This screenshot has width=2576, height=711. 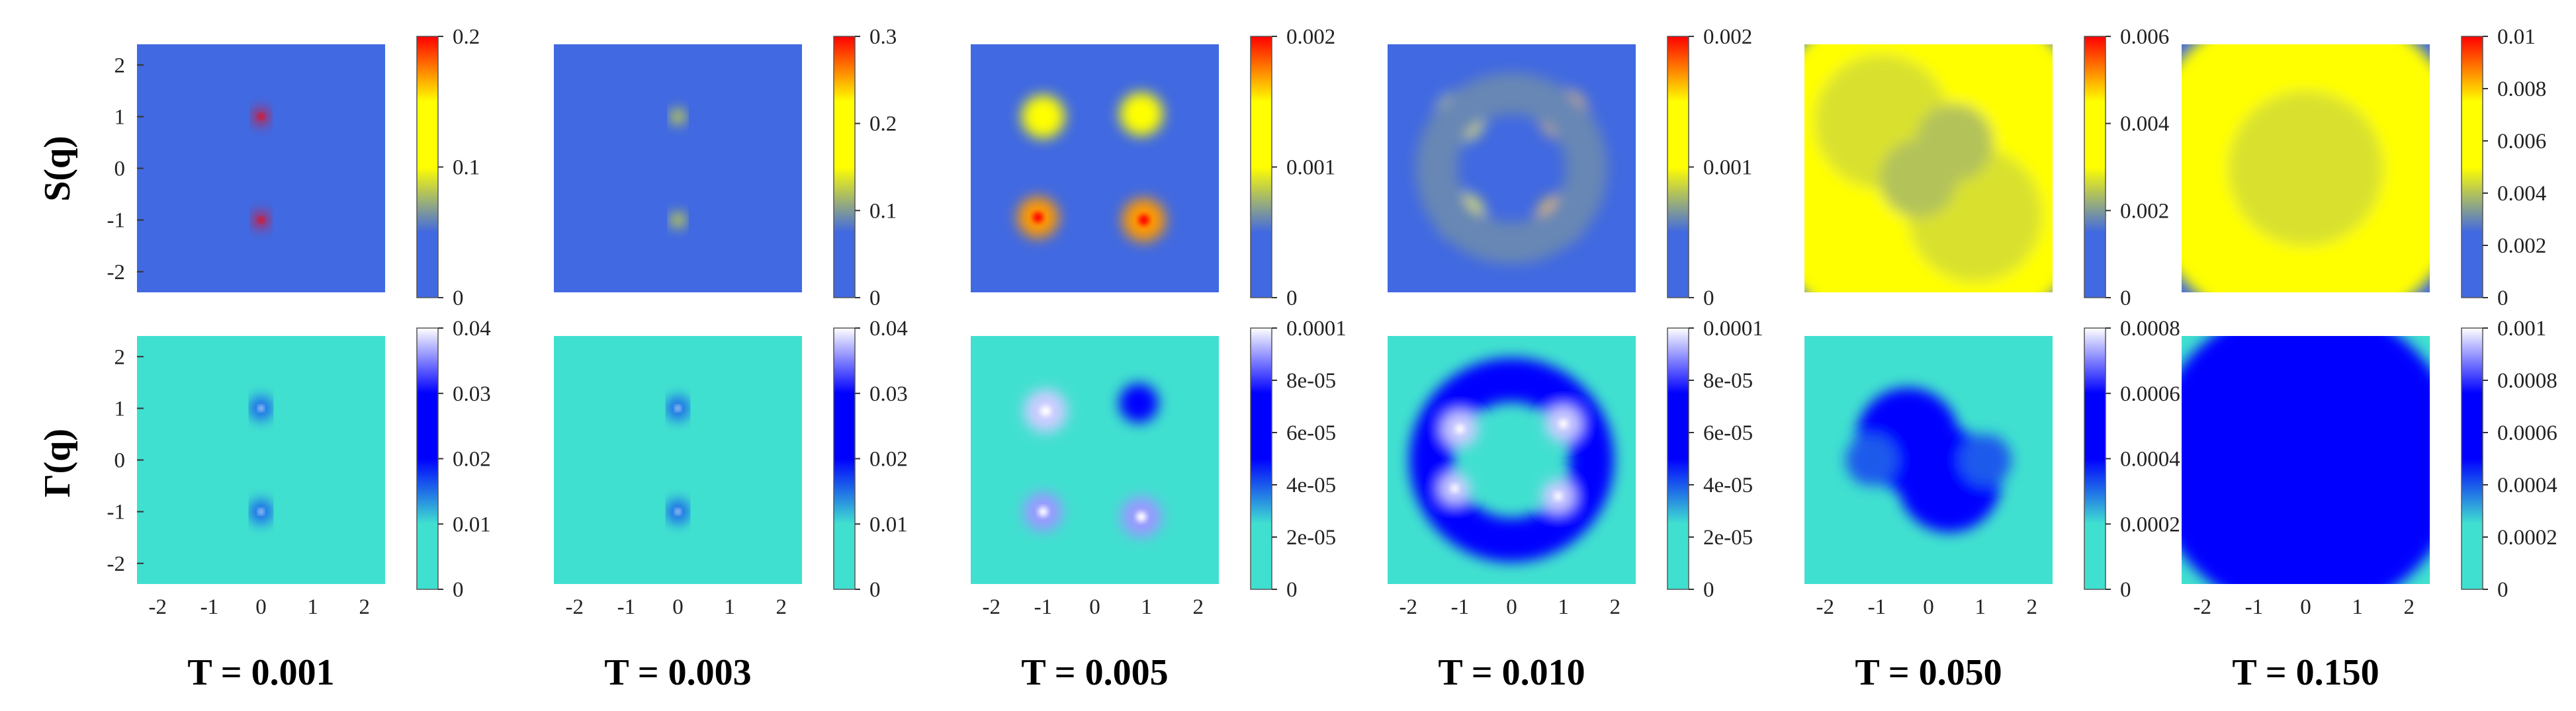 What do you see at coordinates (57, 316) in the screenshot?
I see `row-labels: S(q) Γ(q)` at bounding box center [57, 316].